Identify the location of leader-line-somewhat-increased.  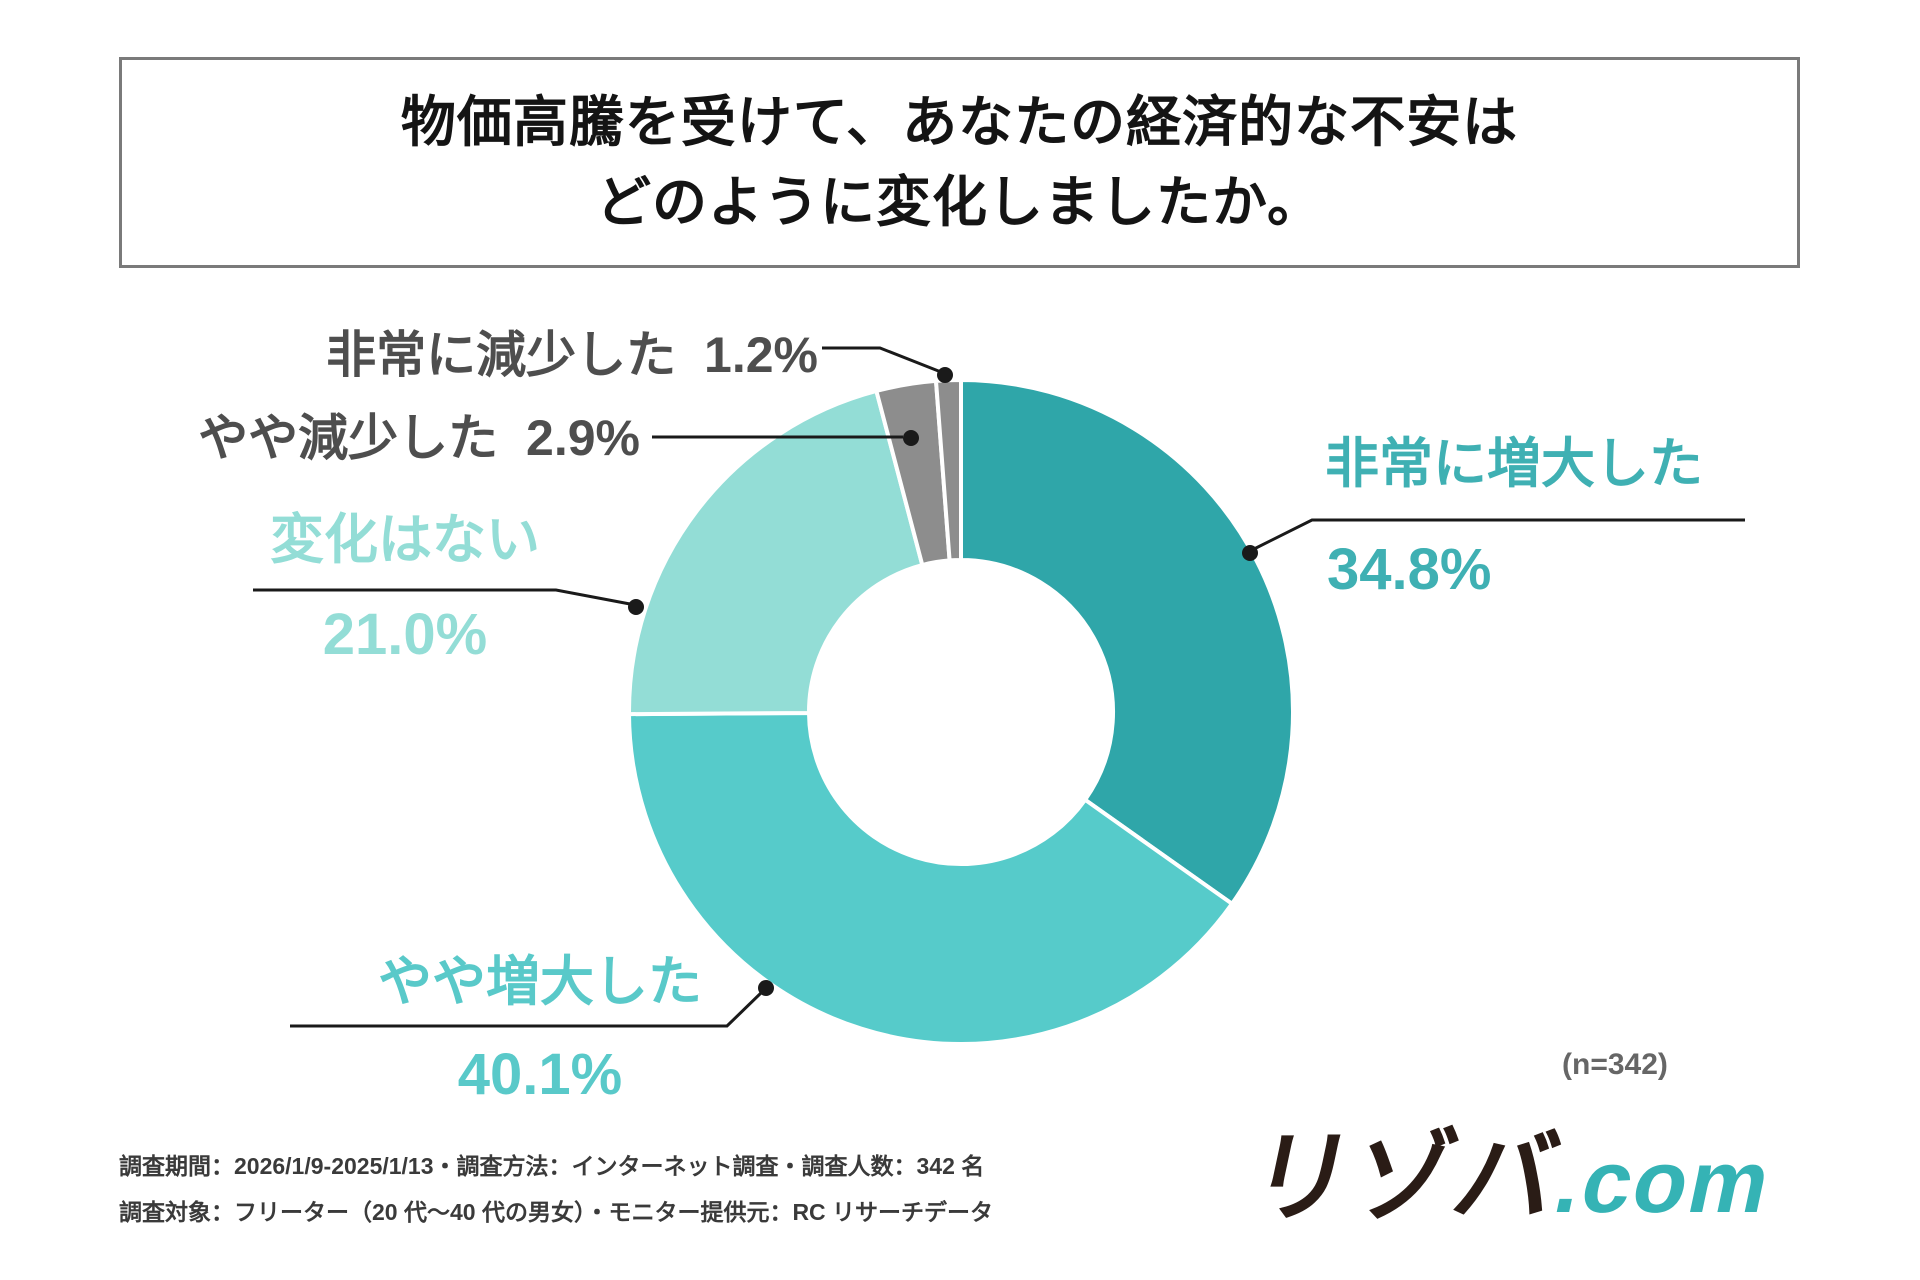
(527, 1009).